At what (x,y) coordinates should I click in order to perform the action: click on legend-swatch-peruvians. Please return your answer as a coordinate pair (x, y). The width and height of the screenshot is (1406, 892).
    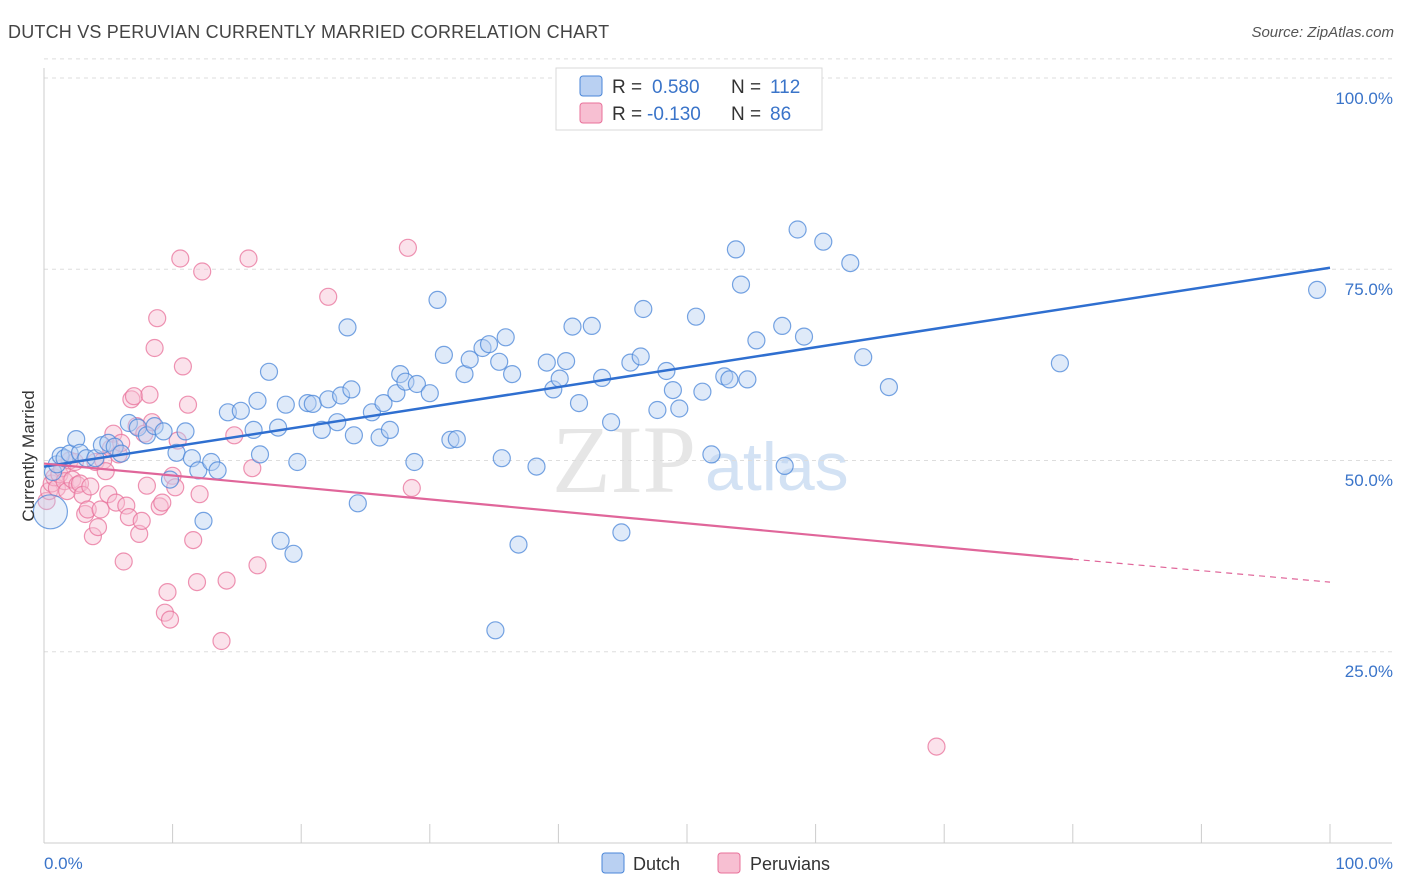
    Looking at the image, I should click on (591, 113).